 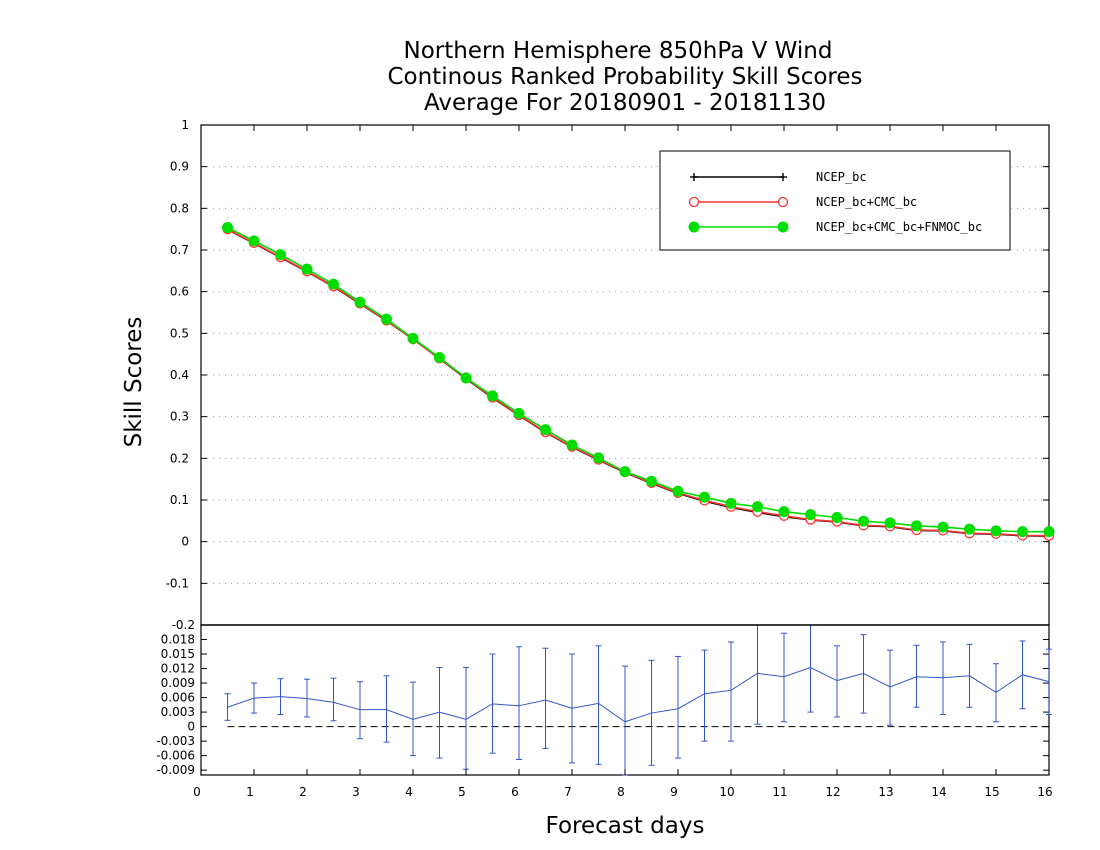 I want to click on x-axis-title: Forecast days, so click(x=625, y=826).